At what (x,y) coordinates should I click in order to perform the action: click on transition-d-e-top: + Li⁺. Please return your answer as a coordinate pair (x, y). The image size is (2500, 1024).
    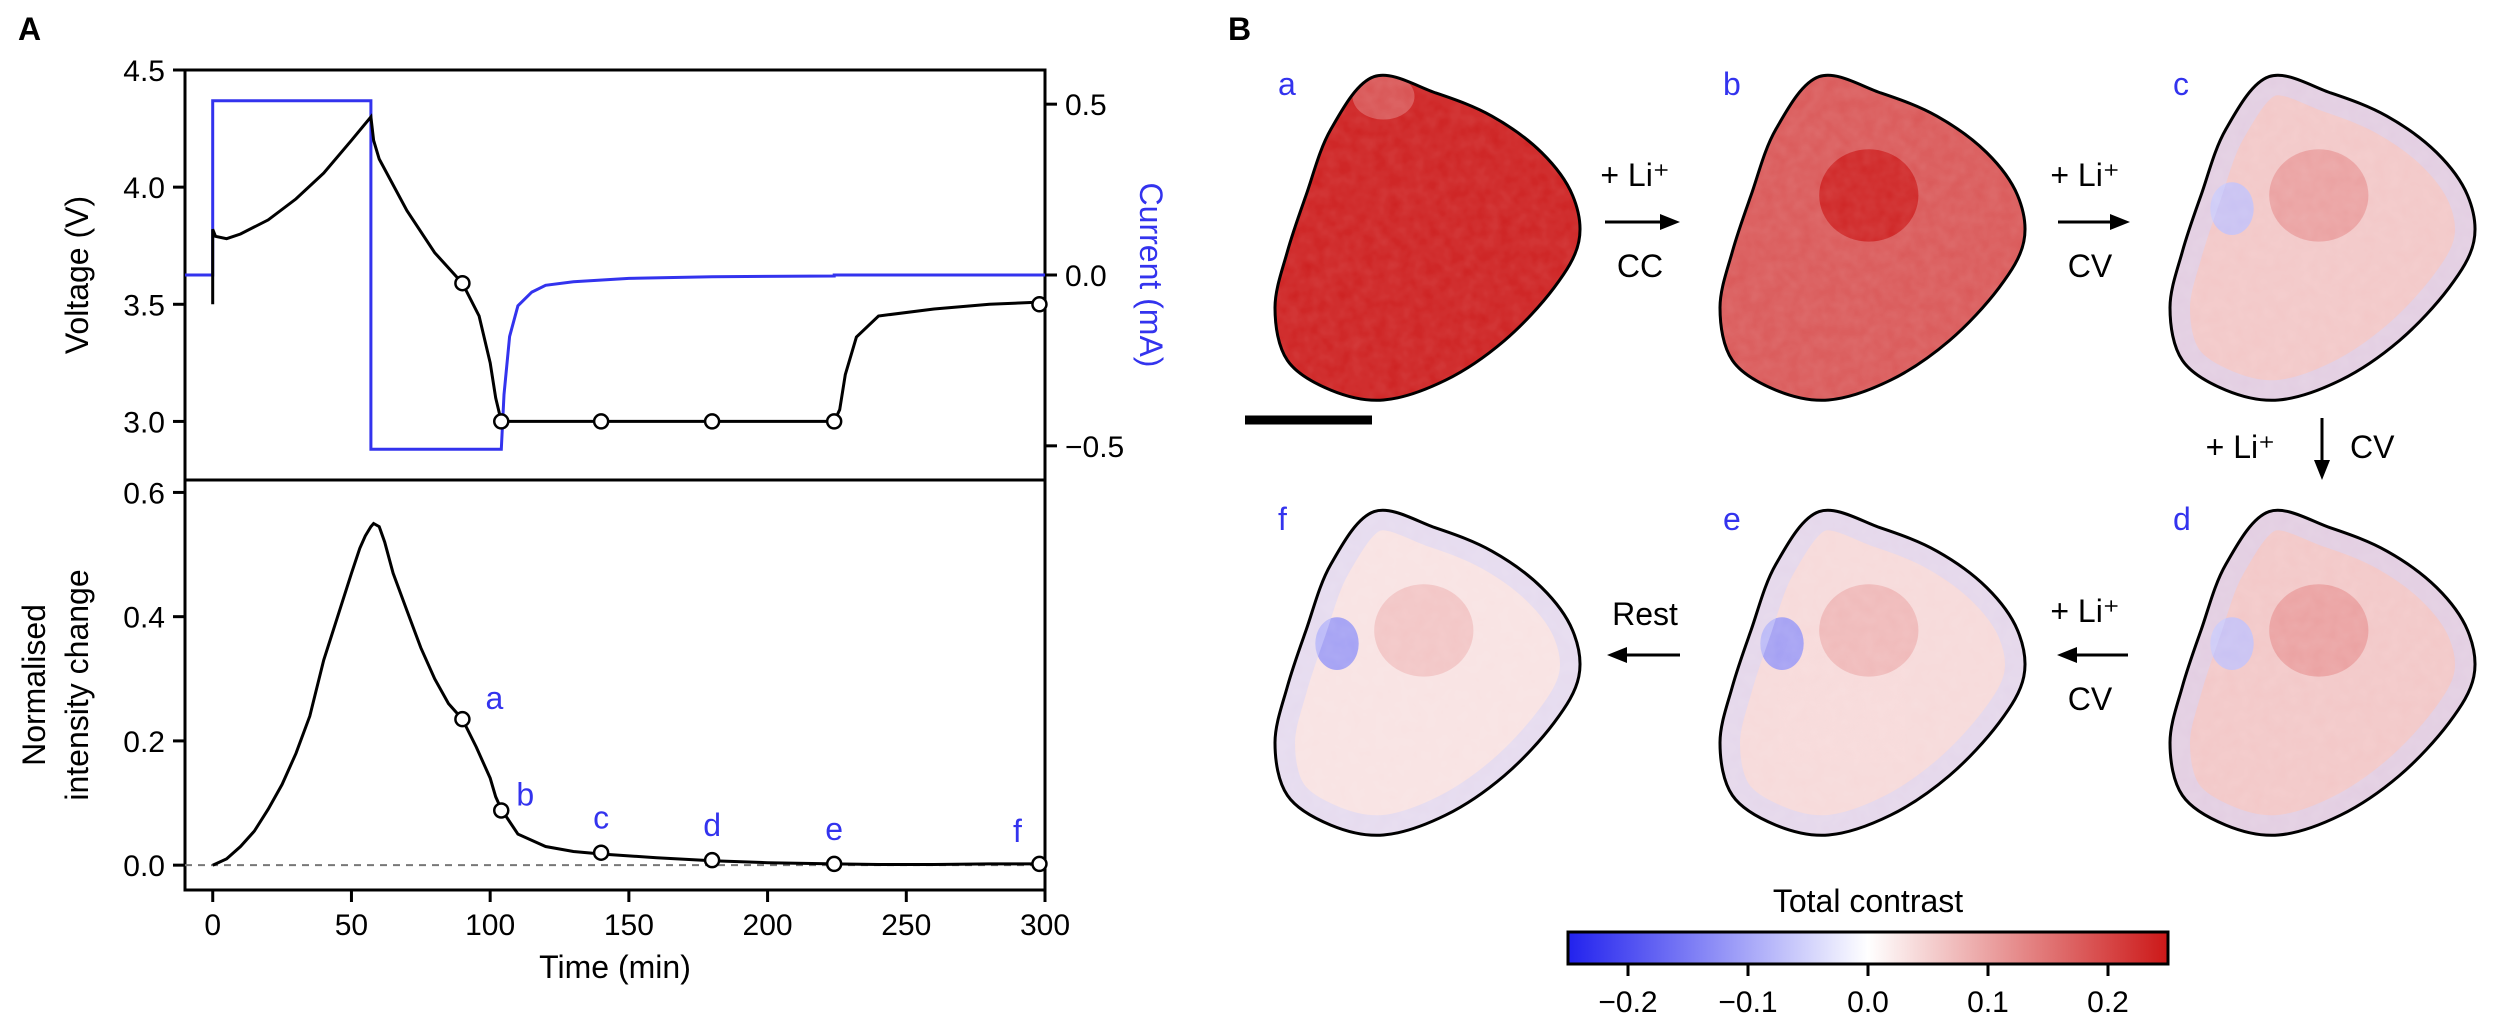
    Looking at the image, I should click on (2084, 611).